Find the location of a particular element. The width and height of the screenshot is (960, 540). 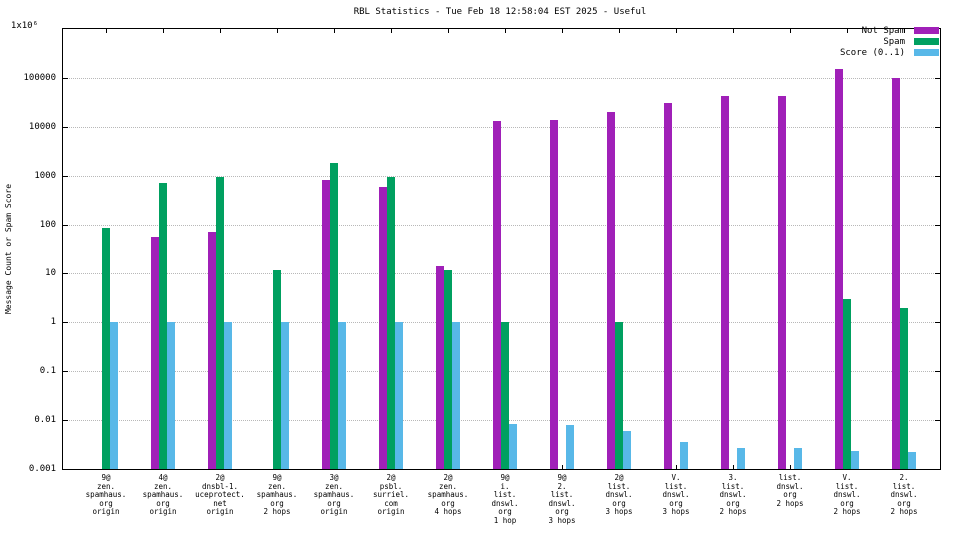

y-tick-label: 0.1 is located at coordinates (47, 371).